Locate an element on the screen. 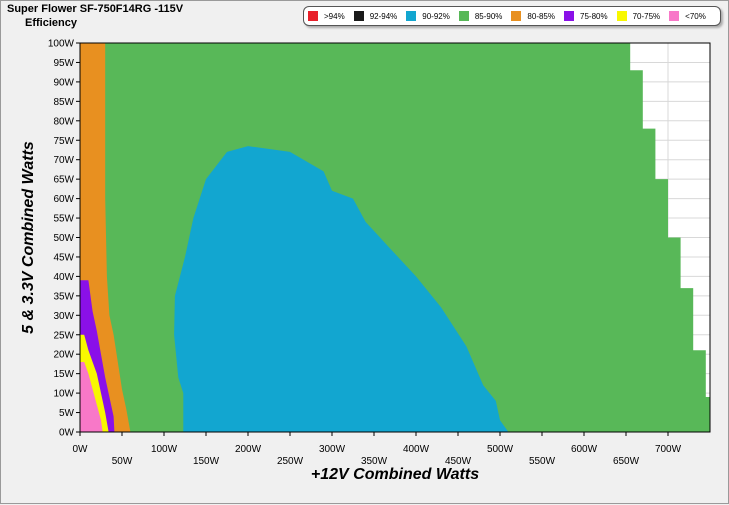  y-tick-label: 60W is located at coordinates (63, 199).